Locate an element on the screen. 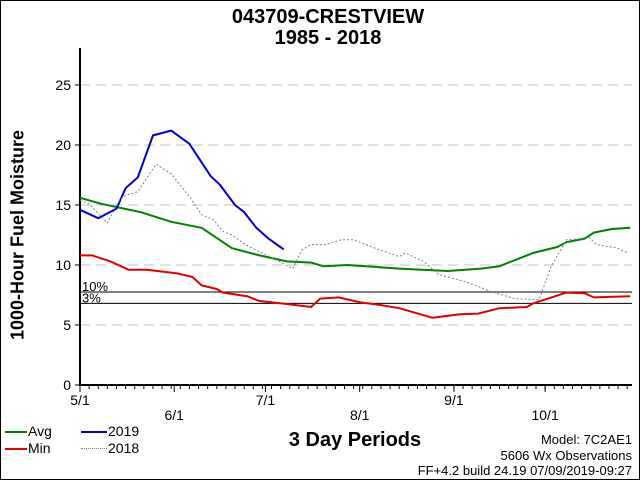 The width and height of the screenshot is (640, 480). legend-swatch-2018 is located at coordinates (94, 448).